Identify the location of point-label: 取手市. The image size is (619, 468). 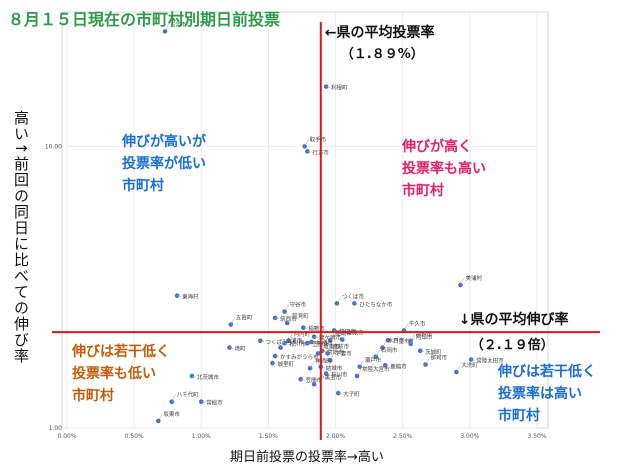
(318, 139).